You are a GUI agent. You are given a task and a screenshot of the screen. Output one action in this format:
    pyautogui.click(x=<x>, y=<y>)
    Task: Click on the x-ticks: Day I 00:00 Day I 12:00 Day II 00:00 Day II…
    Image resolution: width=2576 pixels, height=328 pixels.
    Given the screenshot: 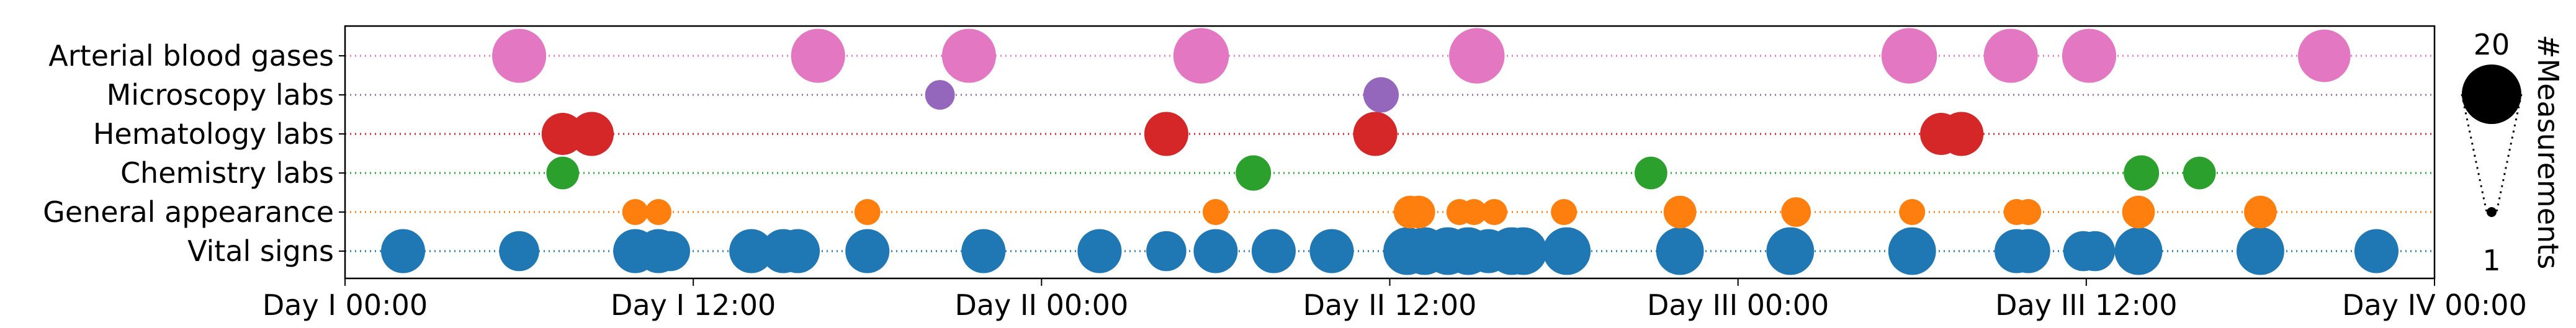 What is the action you would take?
    pyautogui.click(x=1395, y=300)
    